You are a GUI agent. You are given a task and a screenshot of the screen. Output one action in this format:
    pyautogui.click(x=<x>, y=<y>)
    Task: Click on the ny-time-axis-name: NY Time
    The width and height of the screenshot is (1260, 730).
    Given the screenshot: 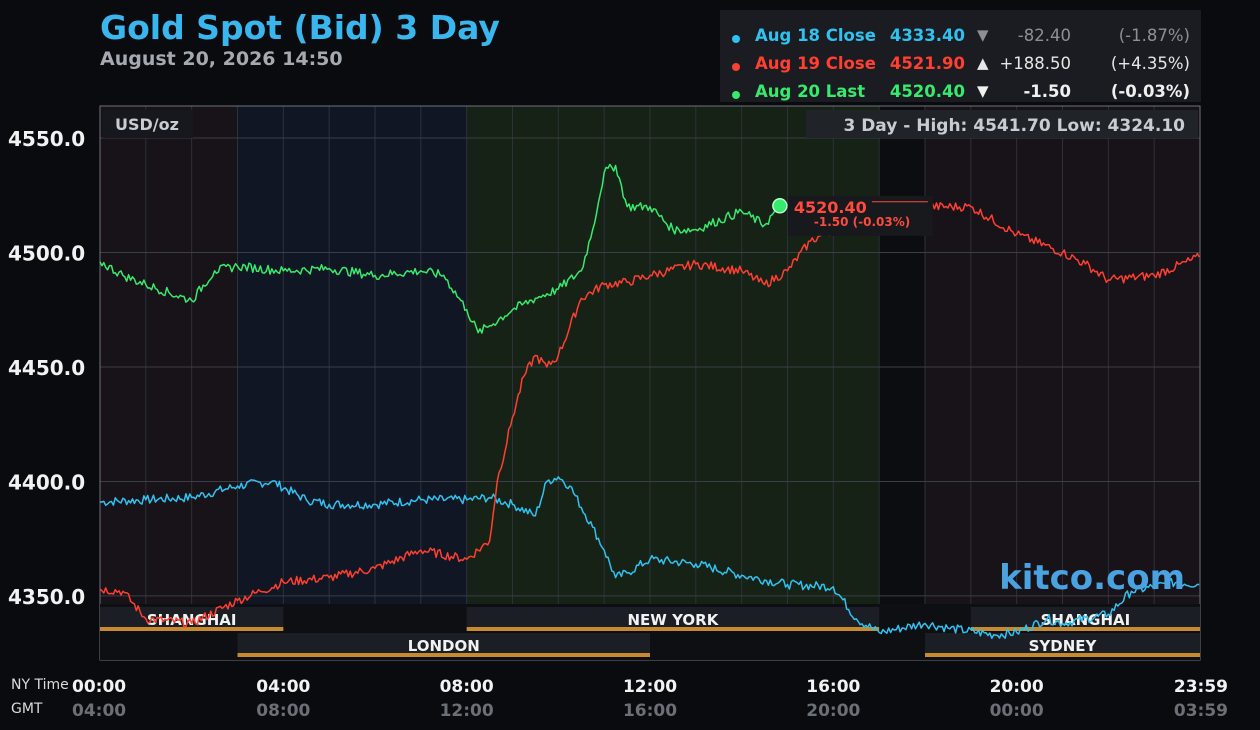 What is the action you would take?
    pyautogui.click(x=40, y=685)
    